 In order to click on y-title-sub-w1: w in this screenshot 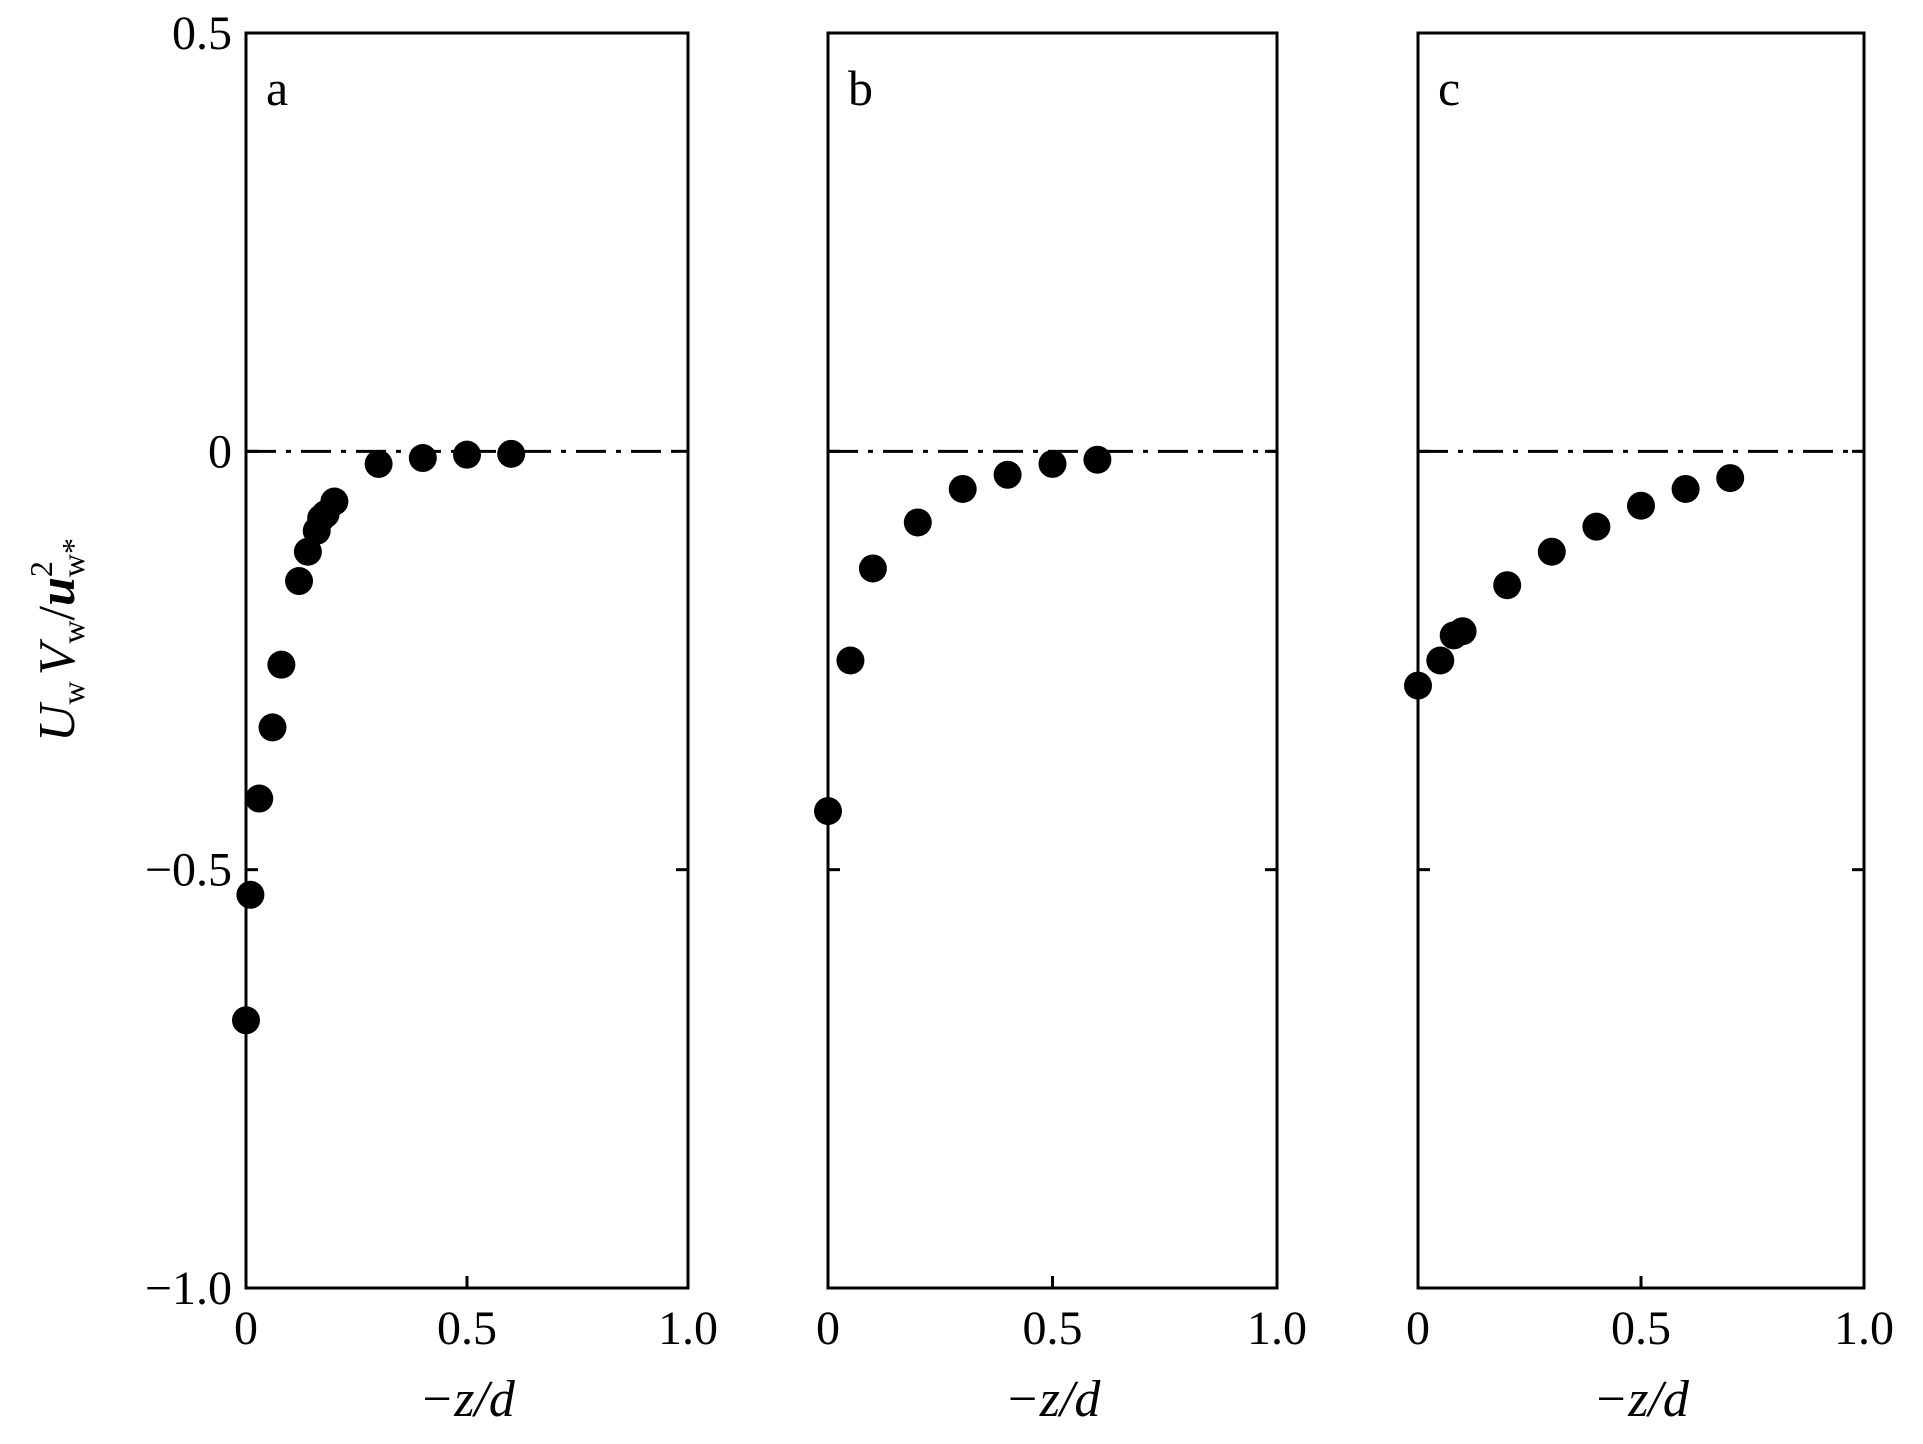, I will do `click(73, 692)`.